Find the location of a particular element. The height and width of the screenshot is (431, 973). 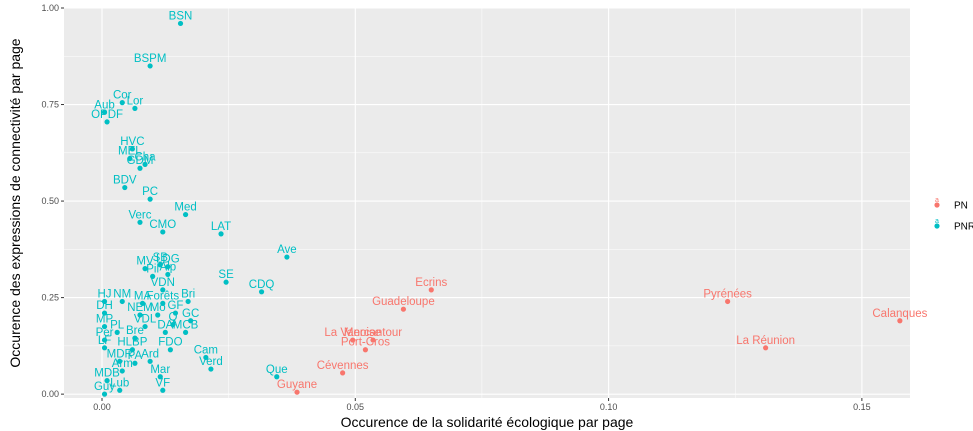

point-label: Pyrénées is located at coordinates (727, 294).